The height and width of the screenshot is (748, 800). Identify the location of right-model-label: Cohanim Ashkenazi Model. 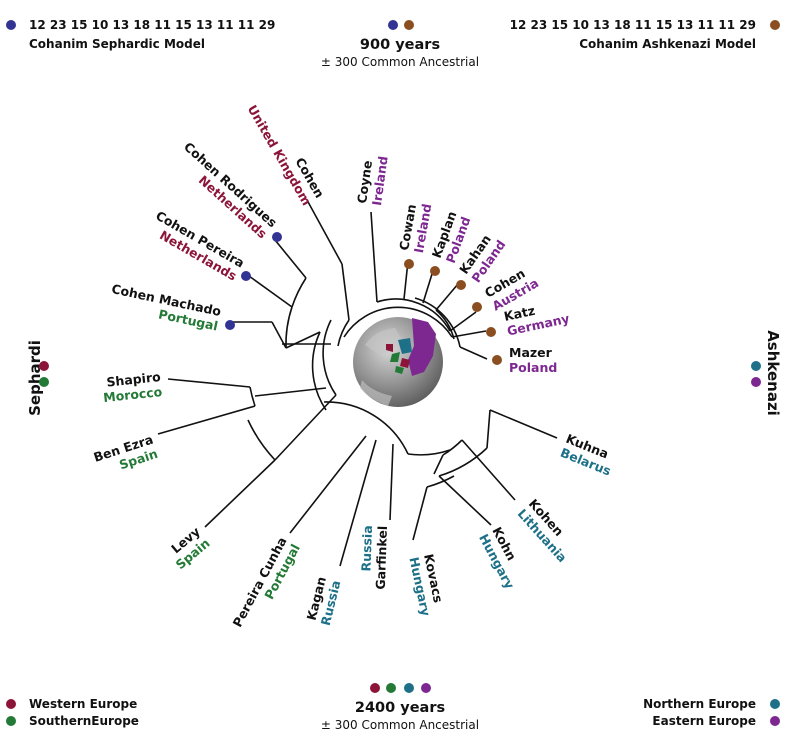
(667, 44).